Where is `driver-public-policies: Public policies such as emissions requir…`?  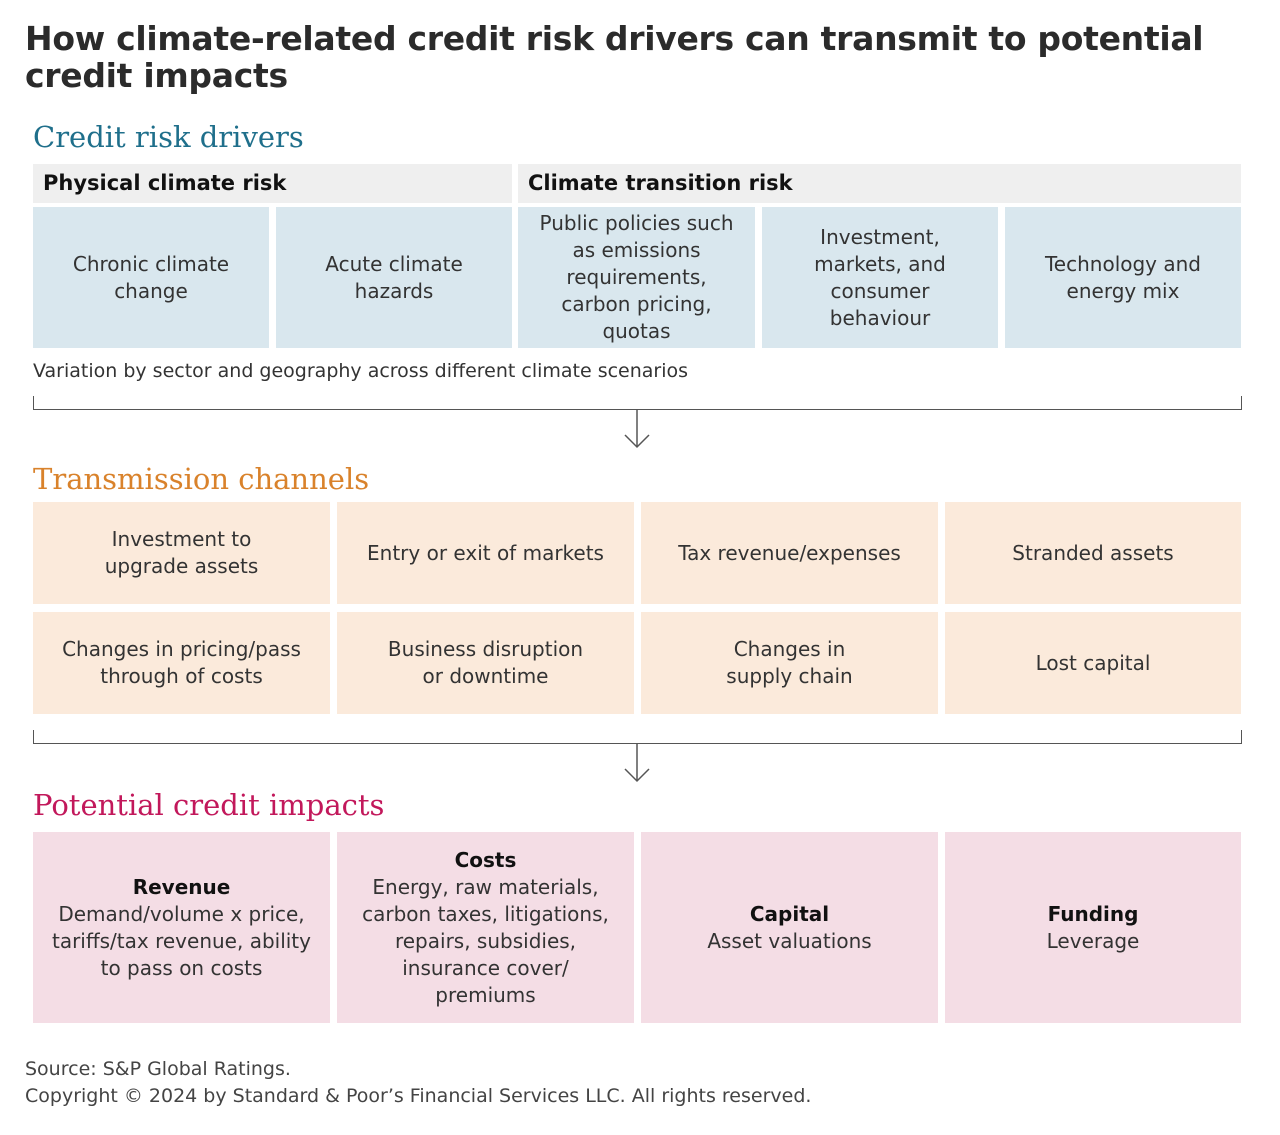
driver-public-policies: Public policies such as emissions requir… is located at coordinates (636, 277).